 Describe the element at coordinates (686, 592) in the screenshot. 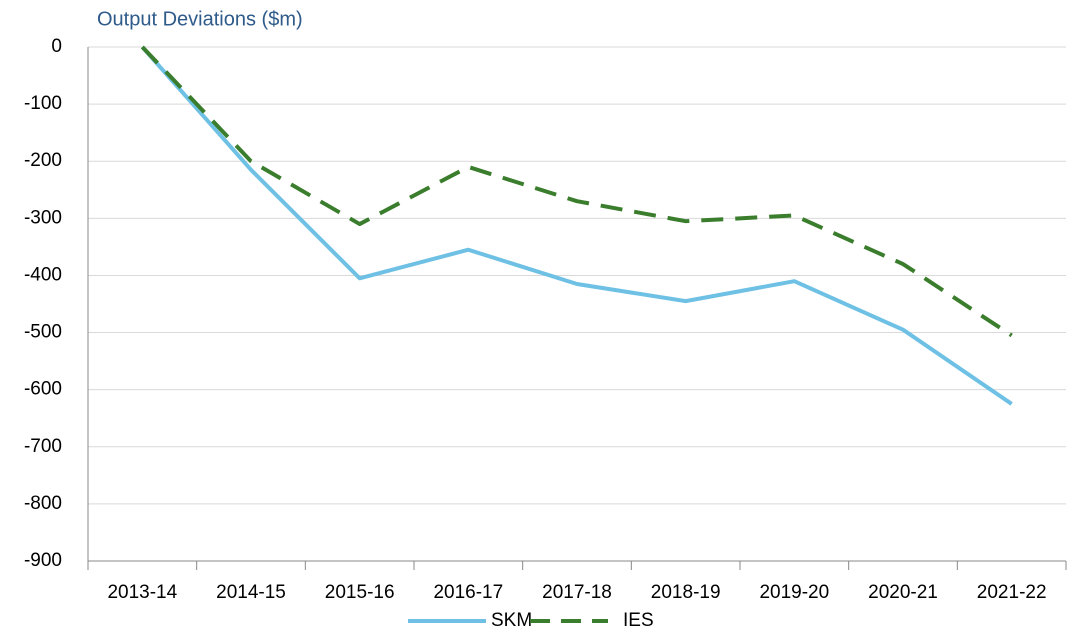

I see `x-tick-label: 2018-19` at that location.